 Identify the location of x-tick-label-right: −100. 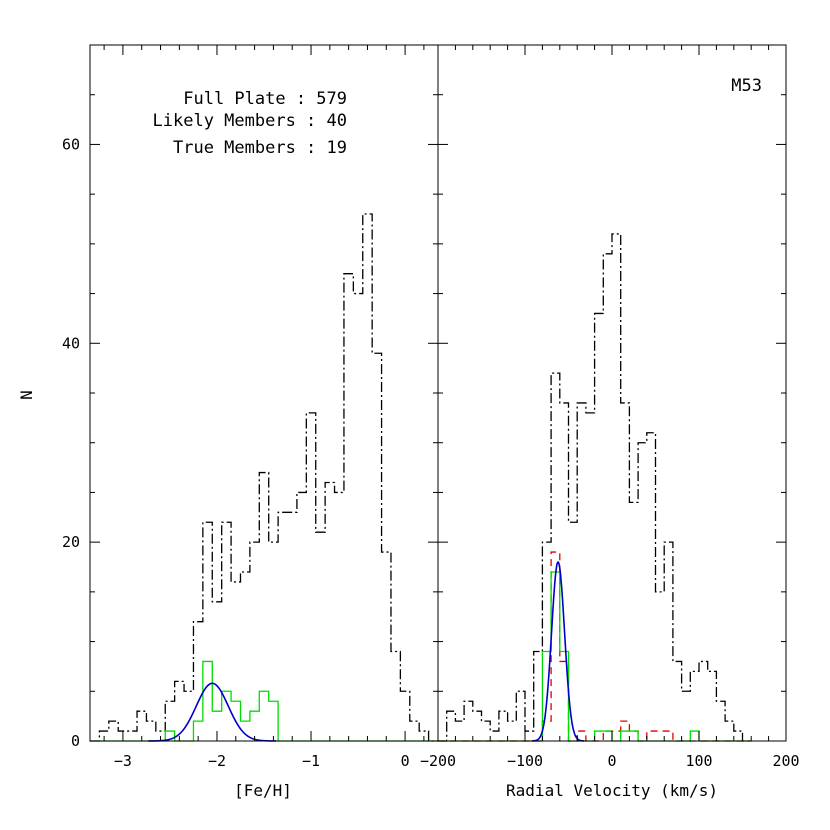
(525, 761).